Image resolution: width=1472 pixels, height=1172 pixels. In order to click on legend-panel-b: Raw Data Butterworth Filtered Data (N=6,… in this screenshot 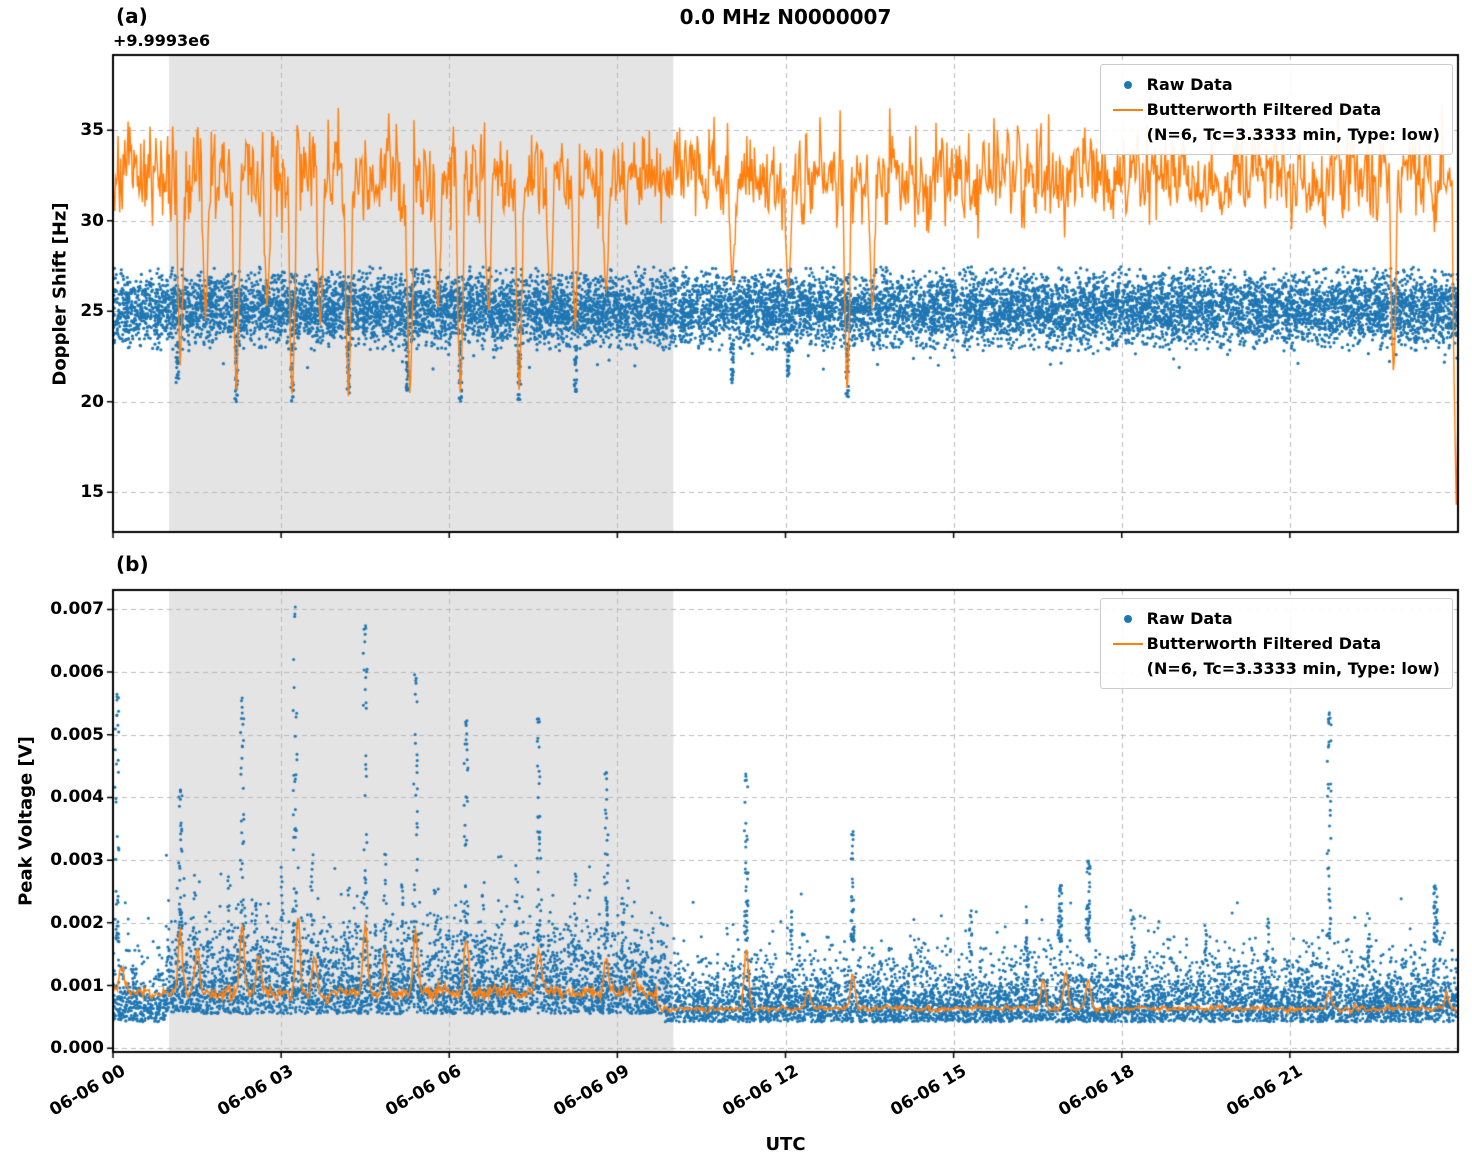, I will do `click(1276, 643)`.